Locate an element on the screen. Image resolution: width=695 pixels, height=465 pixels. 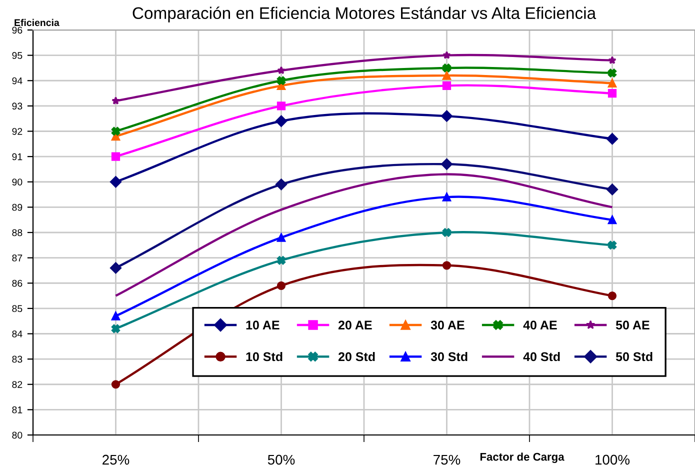
y-tick-label: 84 is located at coordinates (17, 334).